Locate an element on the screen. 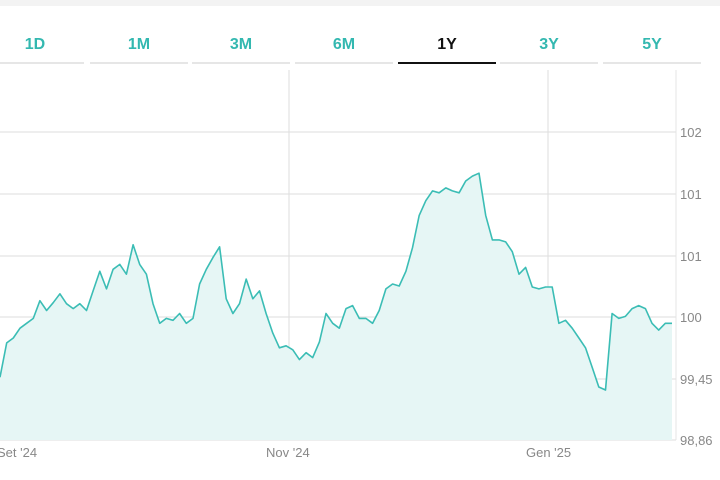 This screenshot has width=720, height=480. y-tick-label: 102 is located at coordinates (691, 132).